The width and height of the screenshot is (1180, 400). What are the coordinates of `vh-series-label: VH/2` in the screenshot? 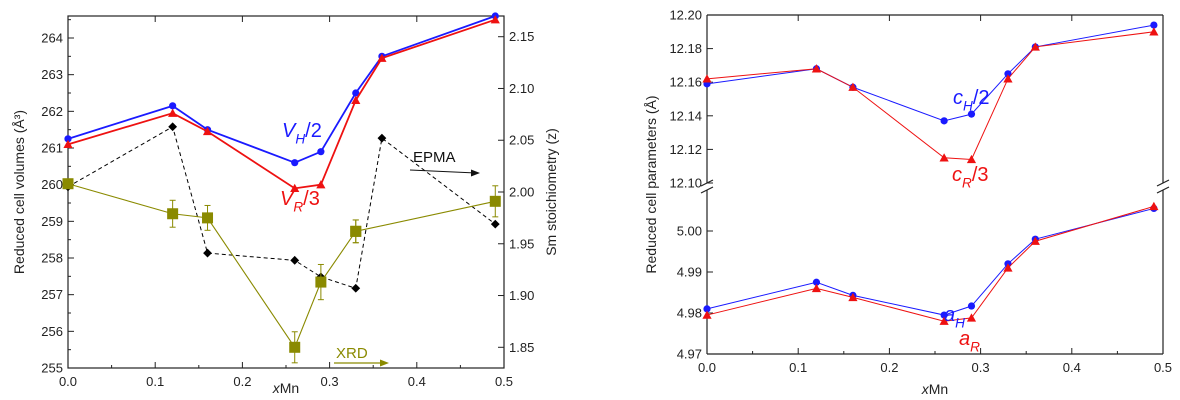 It's located at (302, 133).